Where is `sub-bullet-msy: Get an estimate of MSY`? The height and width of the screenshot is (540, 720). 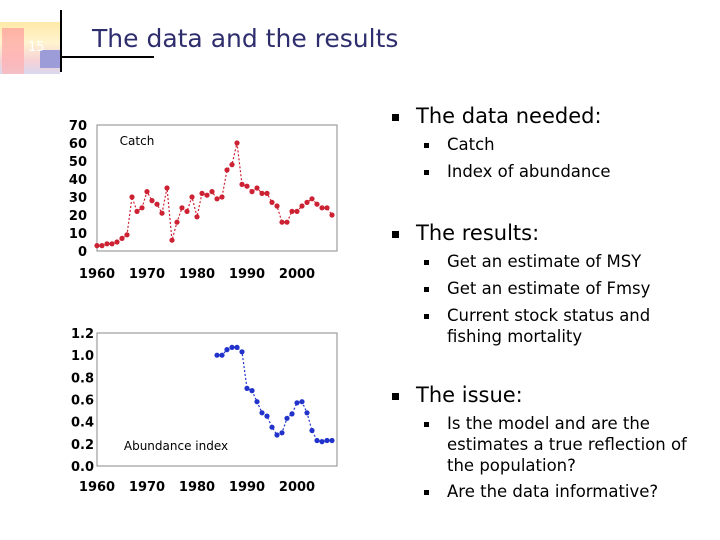 sub-bullet-msy: Get an estimate of MSY is located at coordinates (544, 261).